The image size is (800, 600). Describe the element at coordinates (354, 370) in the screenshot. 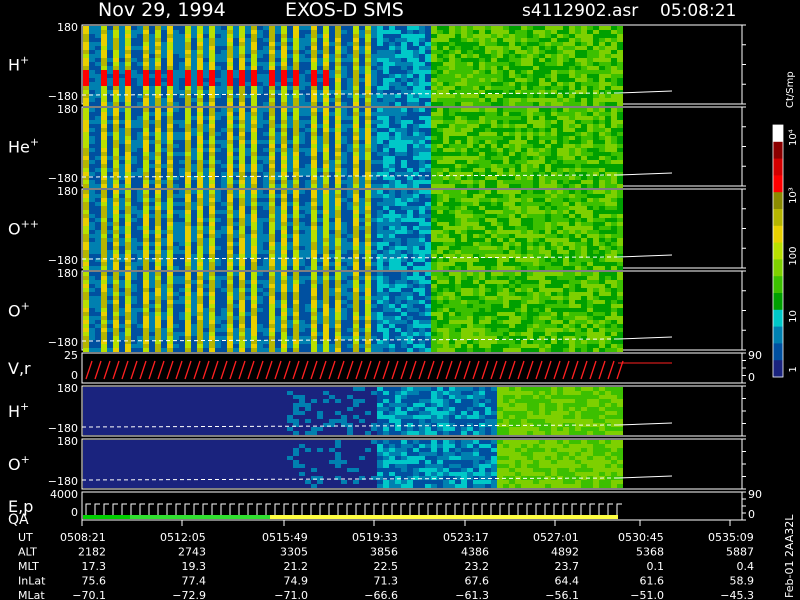

I see `velocity-trace` at that location.